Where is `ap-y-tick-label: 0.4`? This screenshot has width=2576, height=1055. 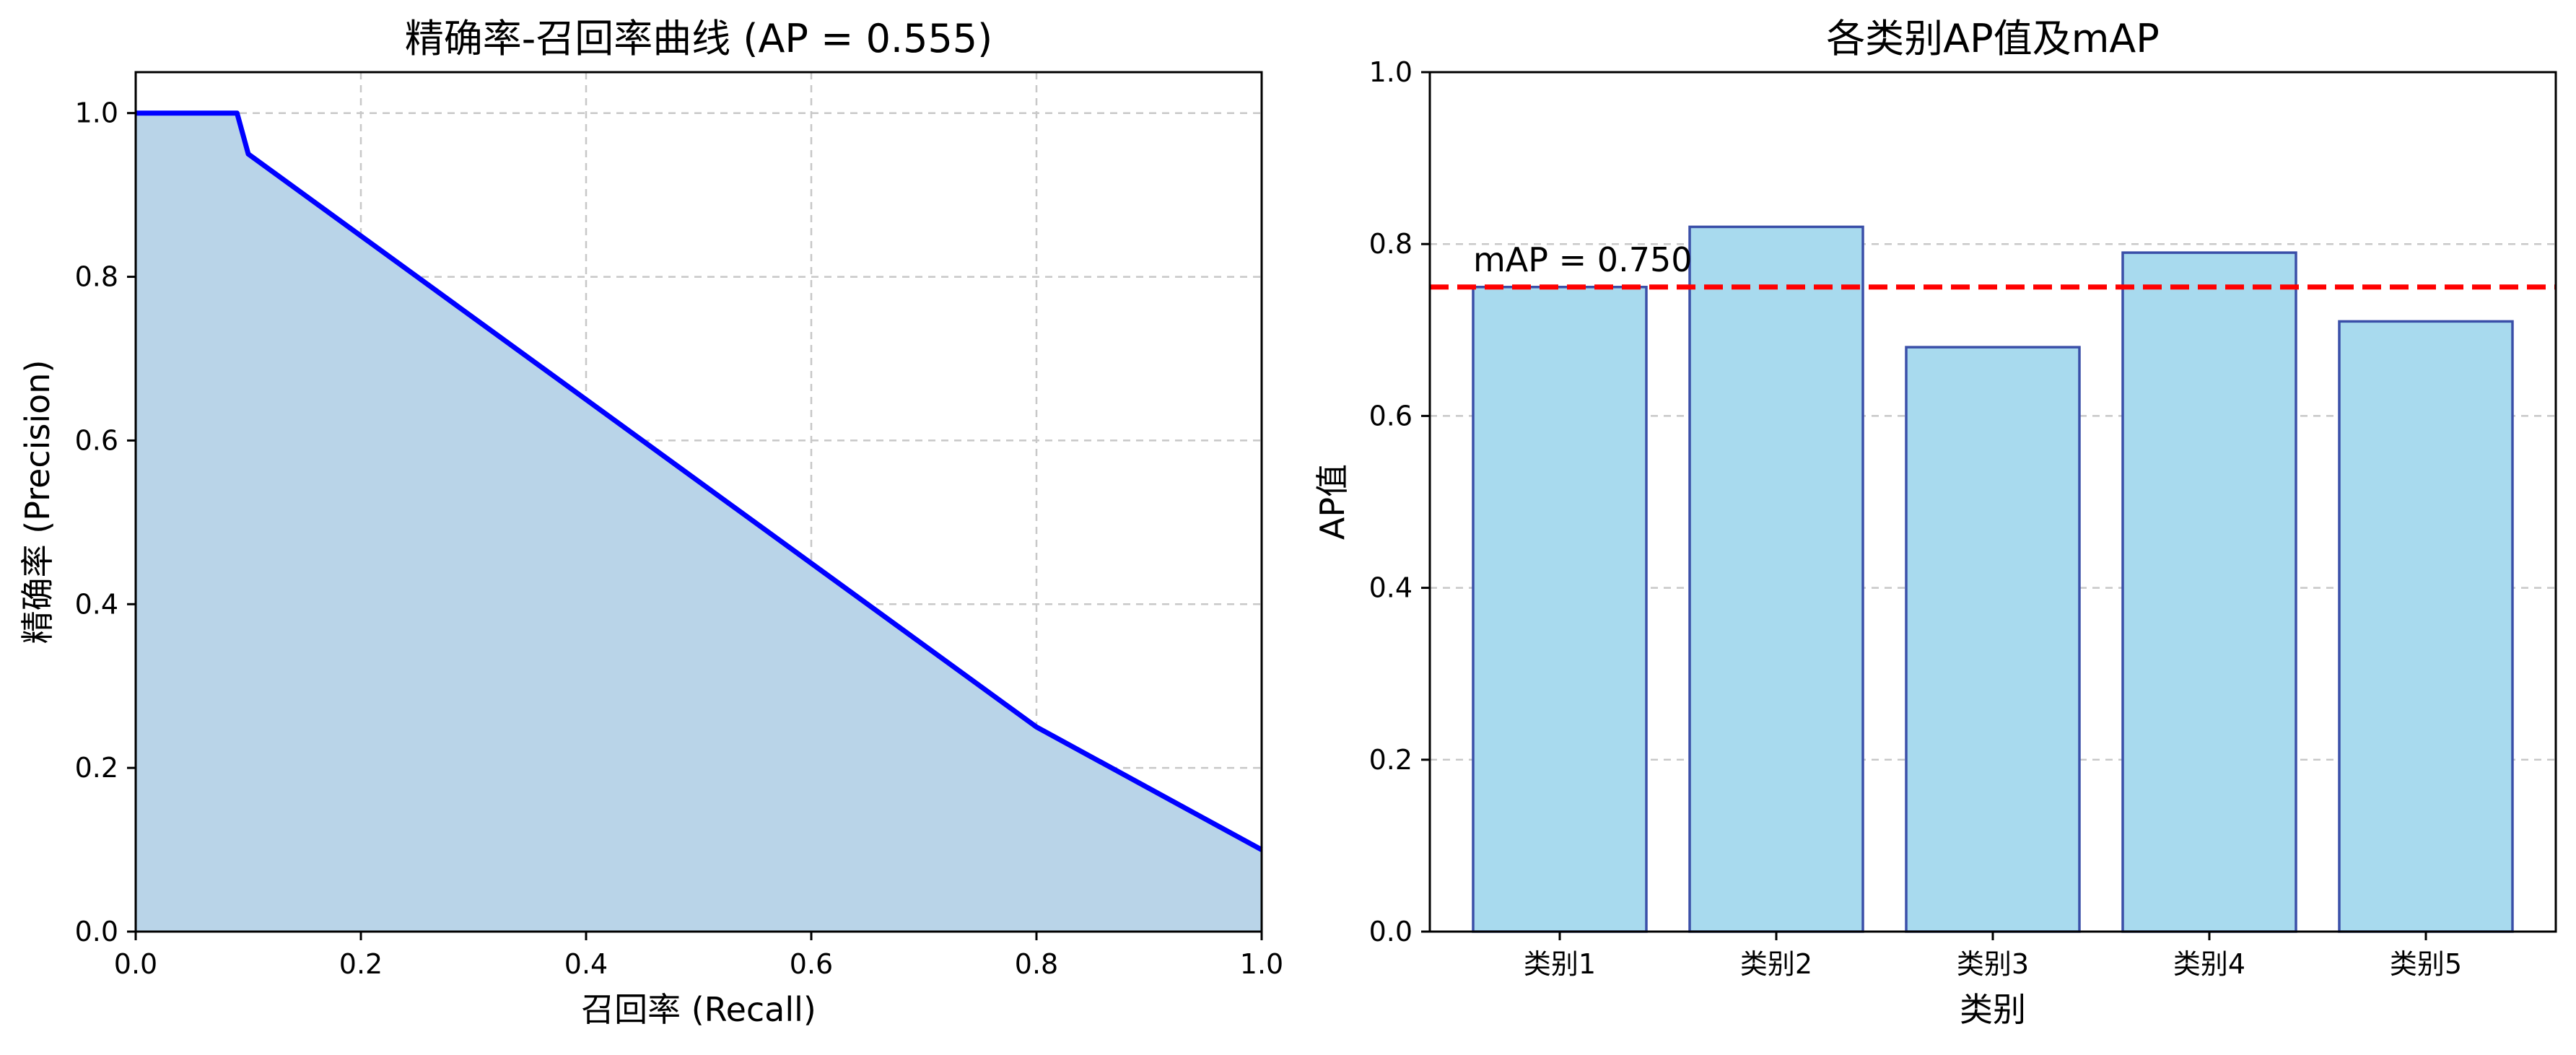
ap-y-tick-label: 0.4 is located at coordinates (1391, 588).